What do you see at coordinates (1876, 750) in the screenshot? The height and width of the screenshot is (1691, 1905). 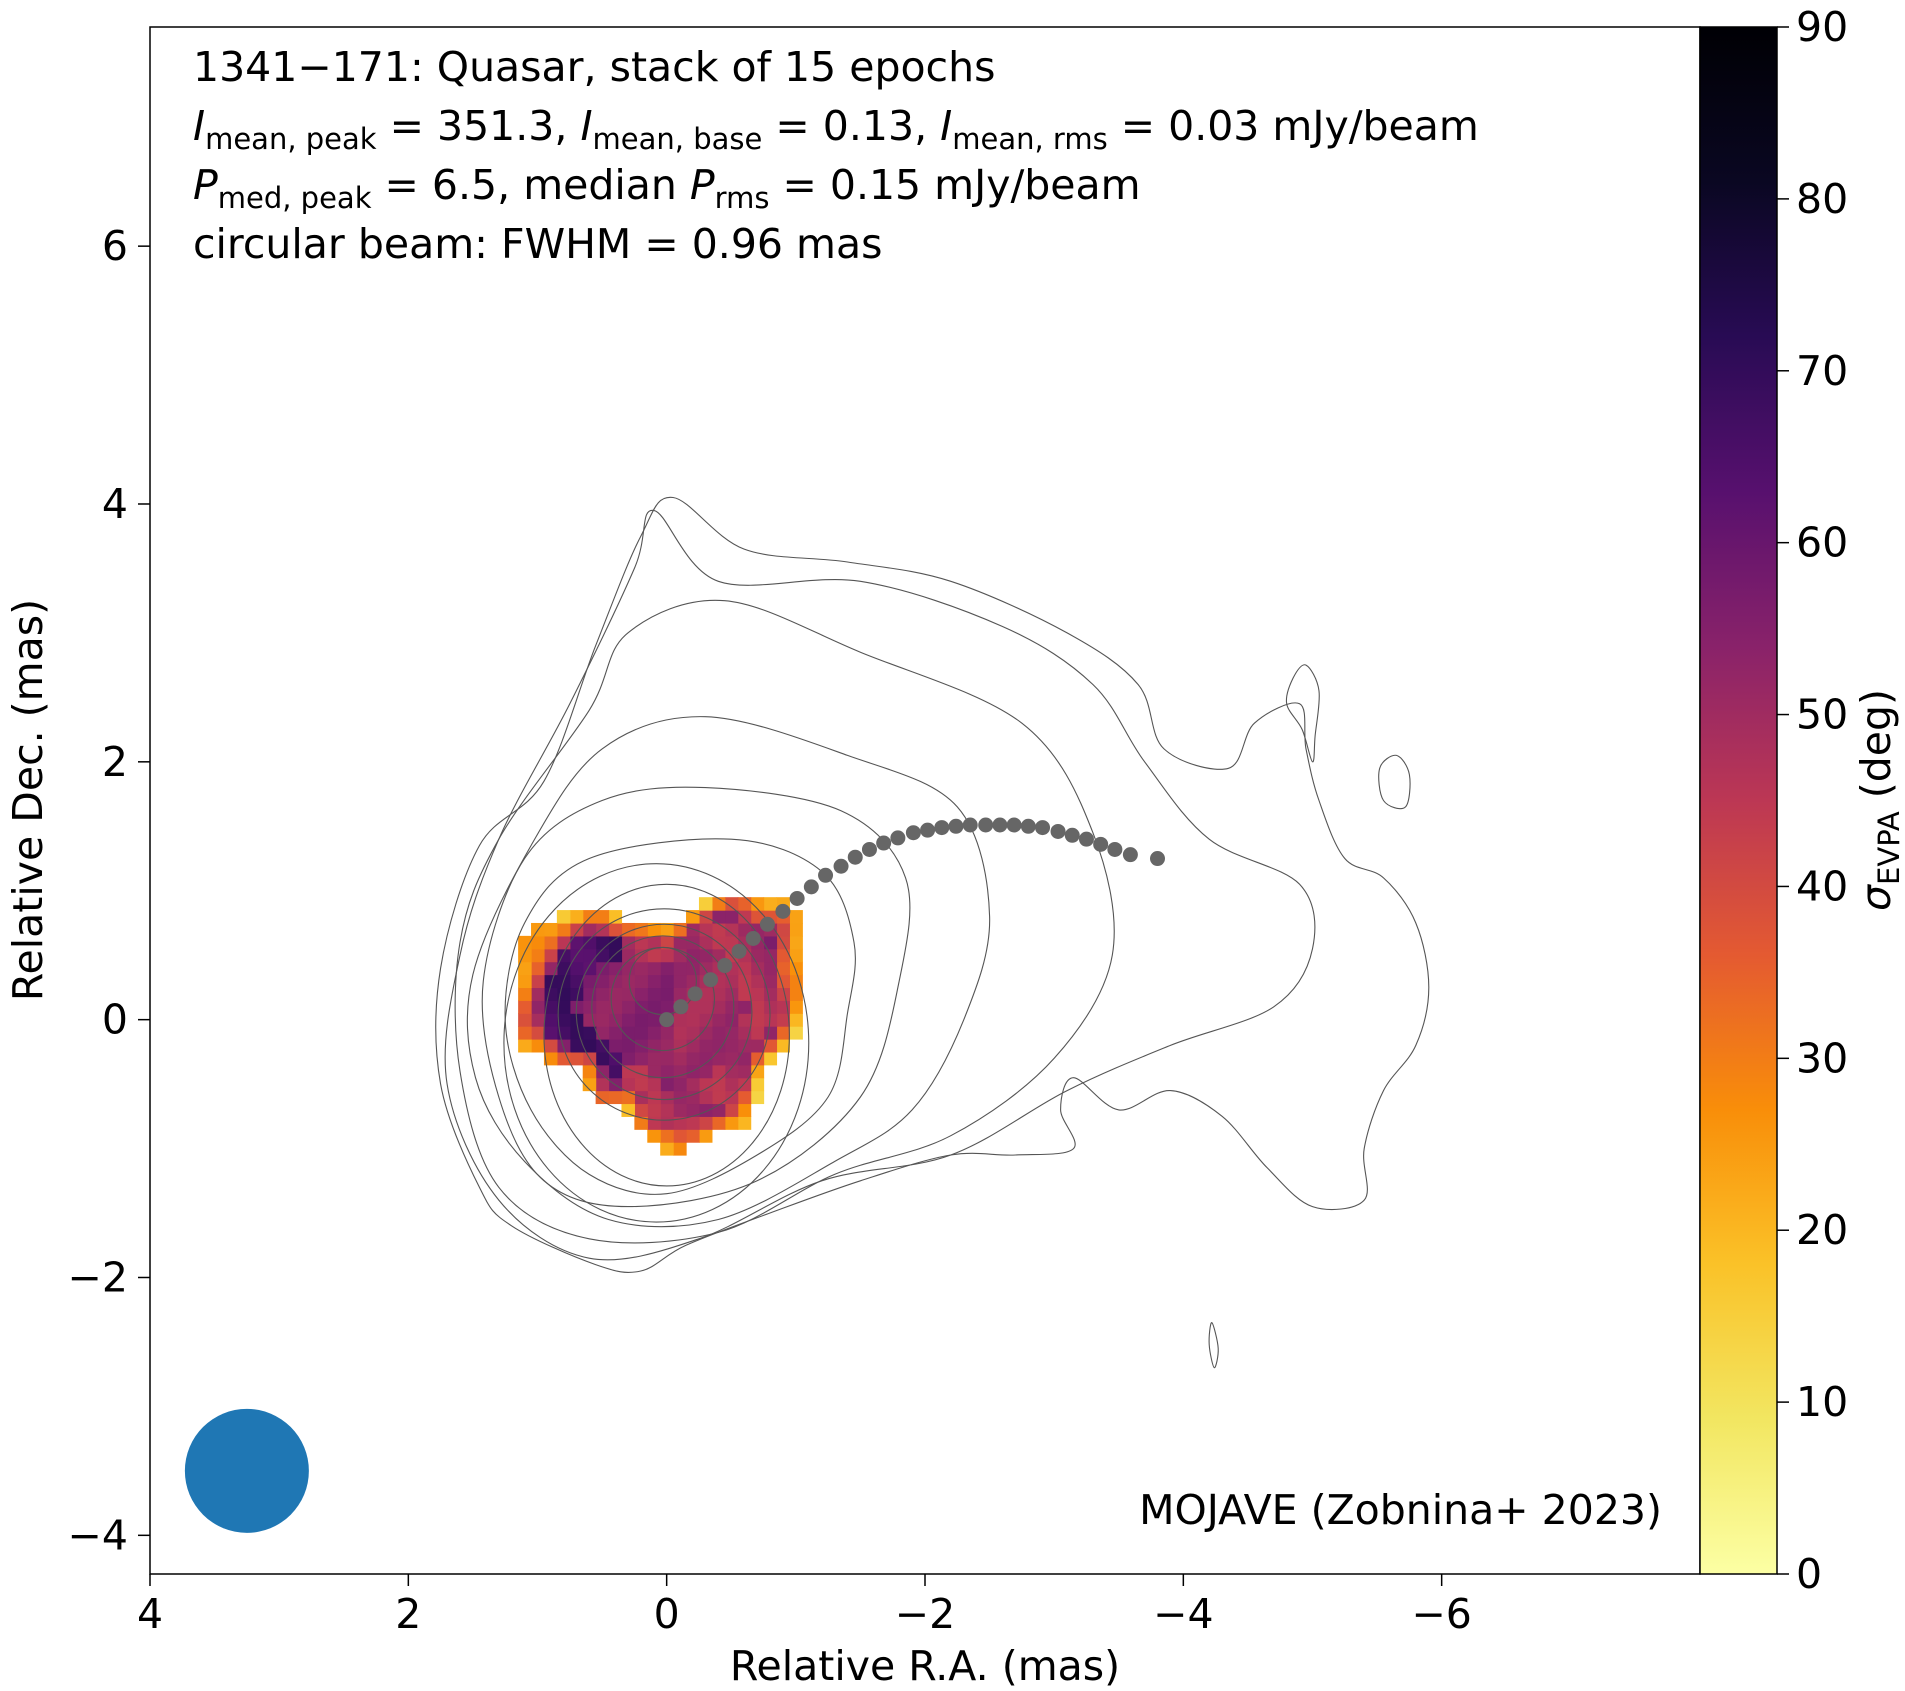 I see `colorbar-label-unit: (deg)` at bounding box center [1876, 750].